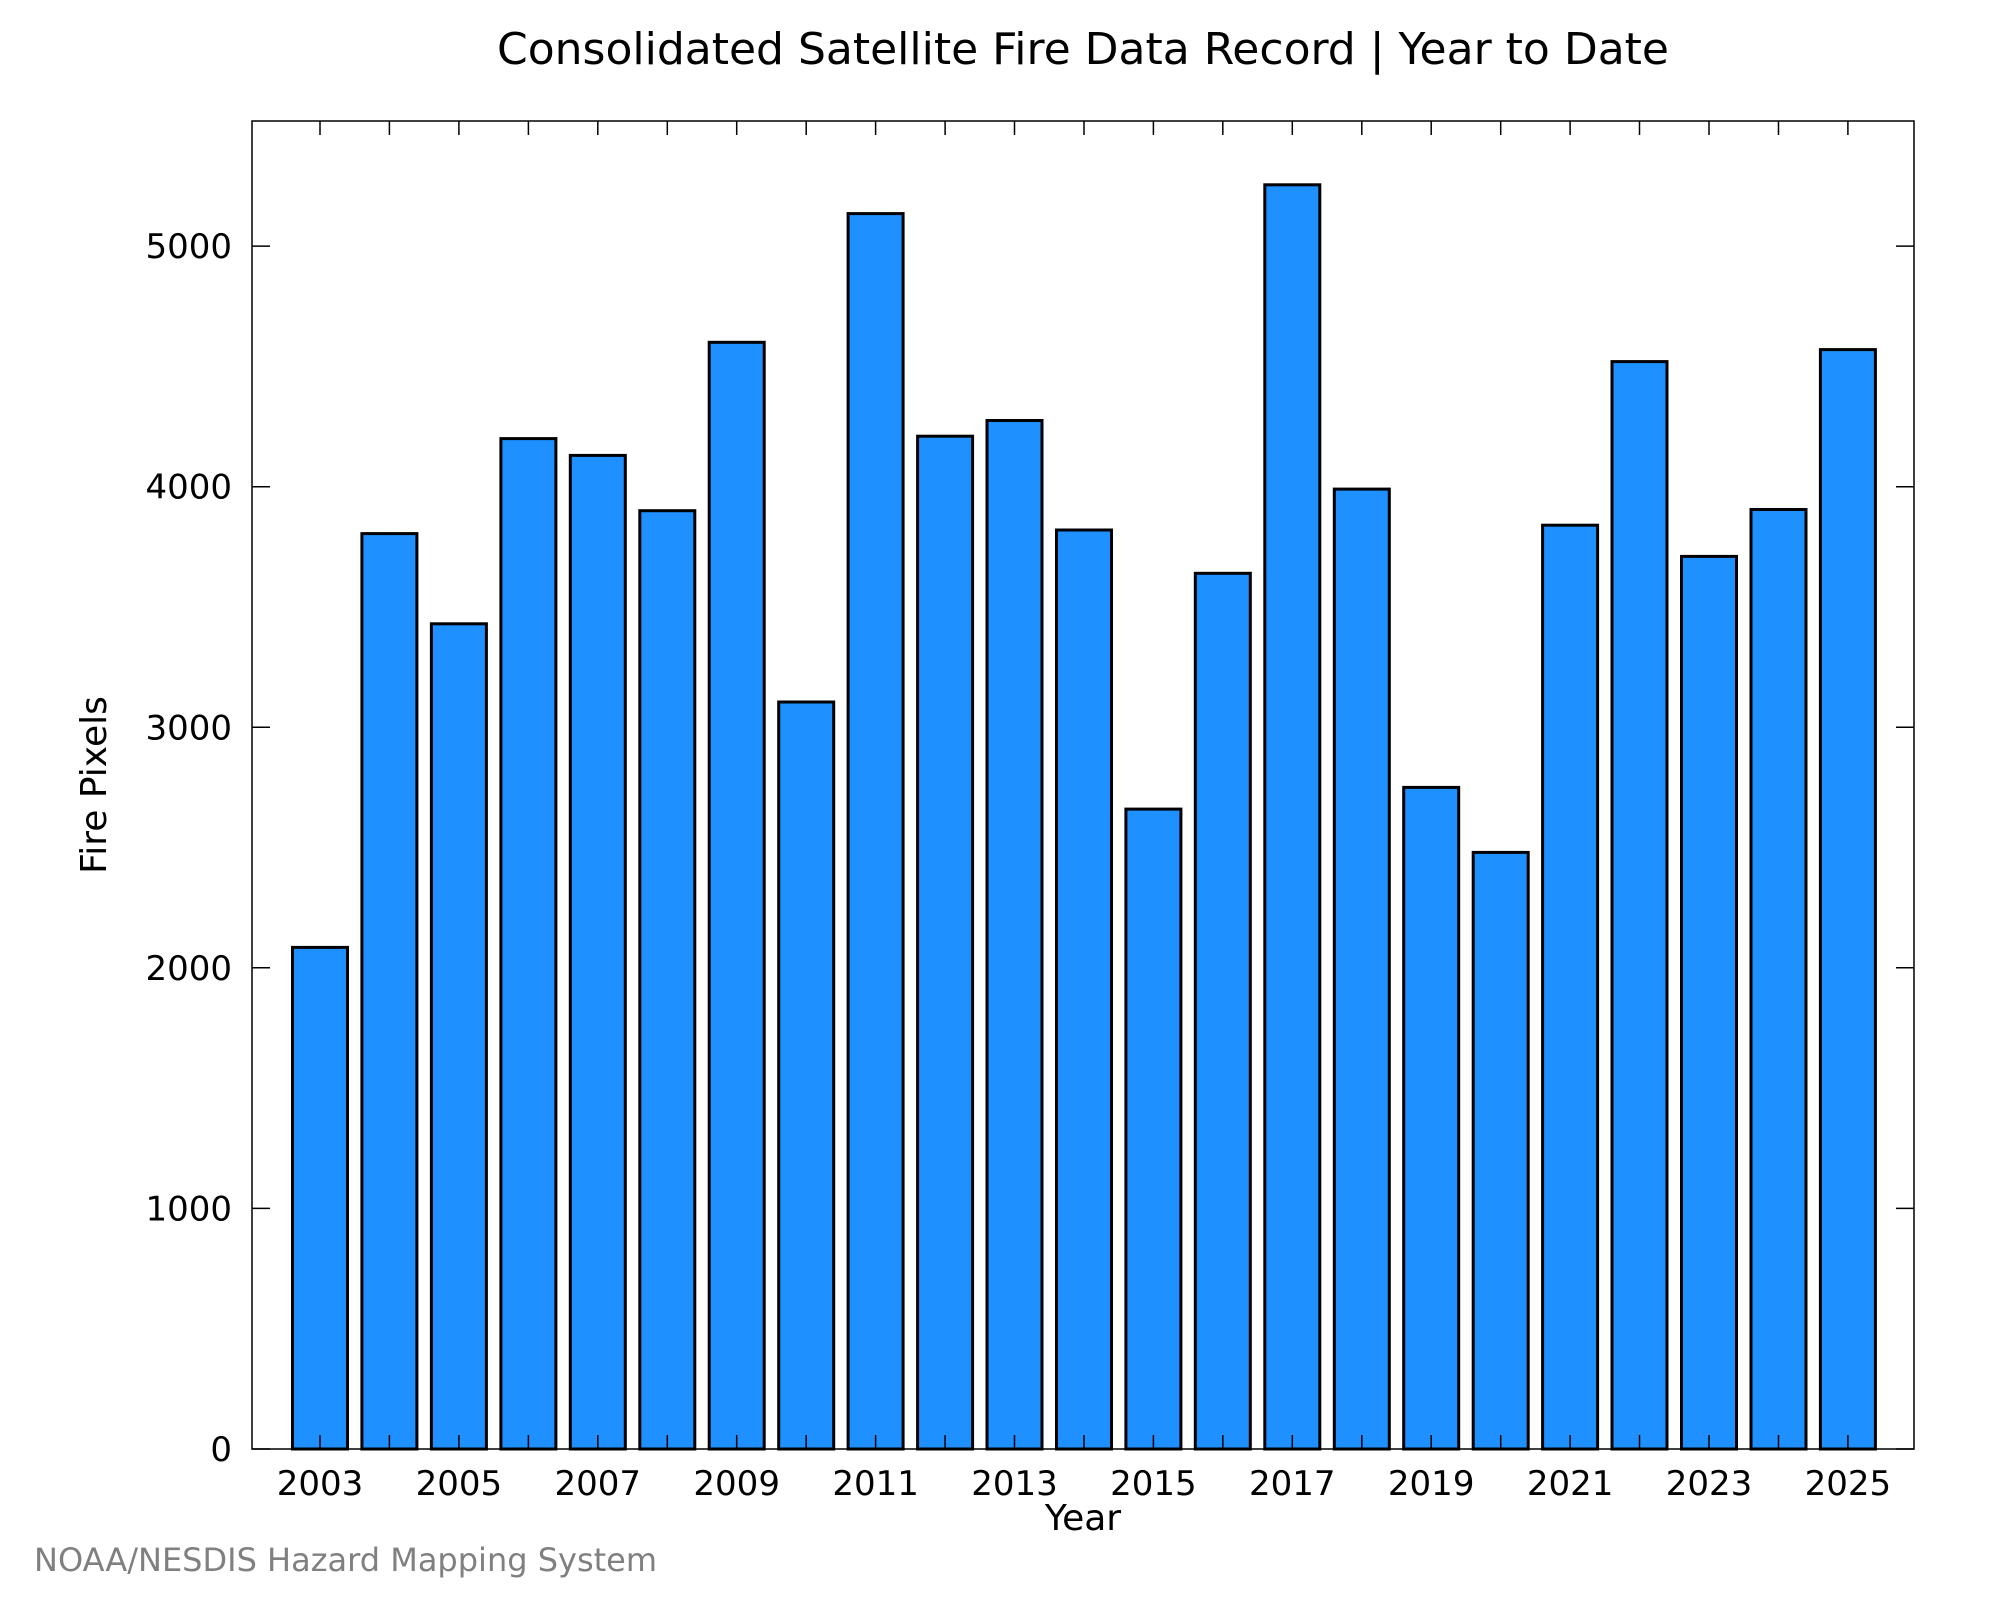 Image resolution: width=2000 pixels, height=1604 pixels. Describe the element at coordinates (1153, 1484) in the screenshot. I see `x-tick-label: 2015` at that location.